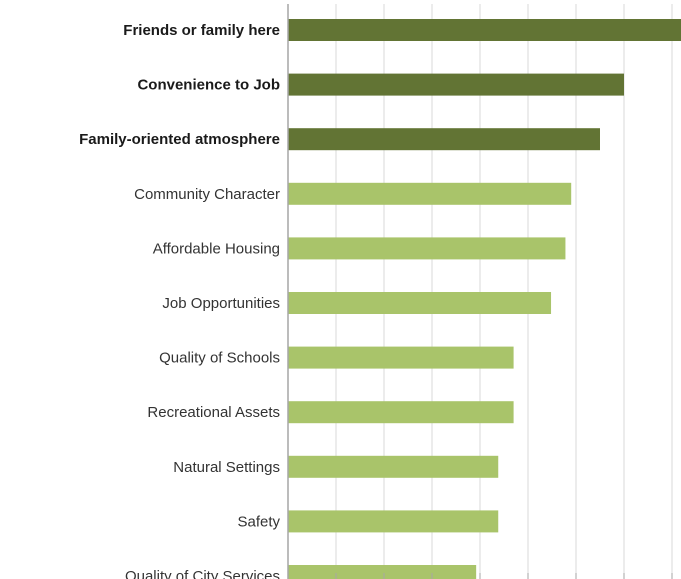  I want to click on category-label-5: Affordable Housing, so click(216, 248).